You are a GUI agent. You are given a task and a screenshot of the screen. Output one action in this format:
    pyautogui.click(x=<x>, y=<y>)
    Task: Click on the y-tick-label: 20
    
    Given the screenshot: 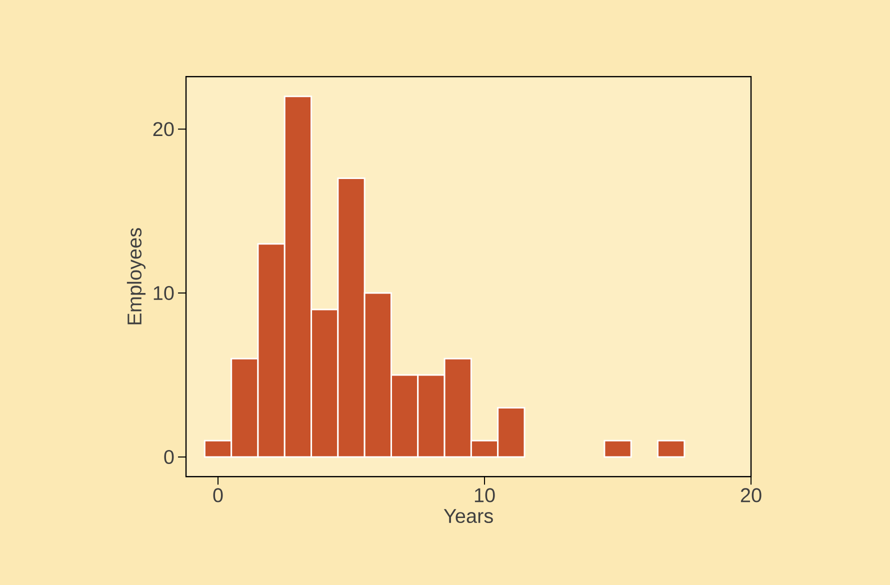 What is the action you would take?
    pyautogui.click(x=163, y=129)
    